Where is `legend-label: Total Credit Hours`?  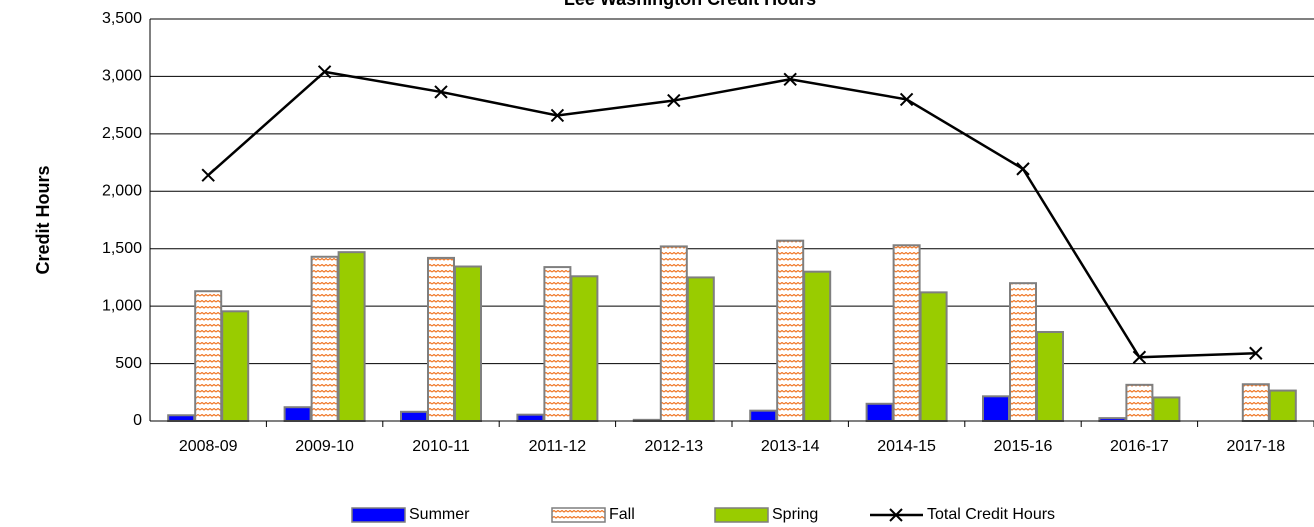
legend-label: Total Credit Hours is located at coordinates (991, 514).